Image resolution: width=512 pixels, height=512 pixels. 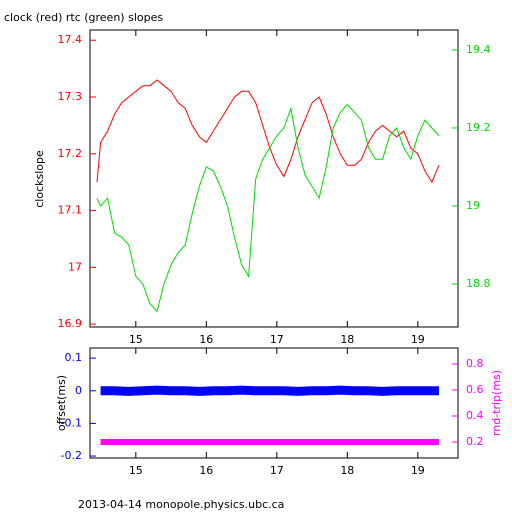 I want to click on y-tick-label: 17.1, so click(x=70, y=210).